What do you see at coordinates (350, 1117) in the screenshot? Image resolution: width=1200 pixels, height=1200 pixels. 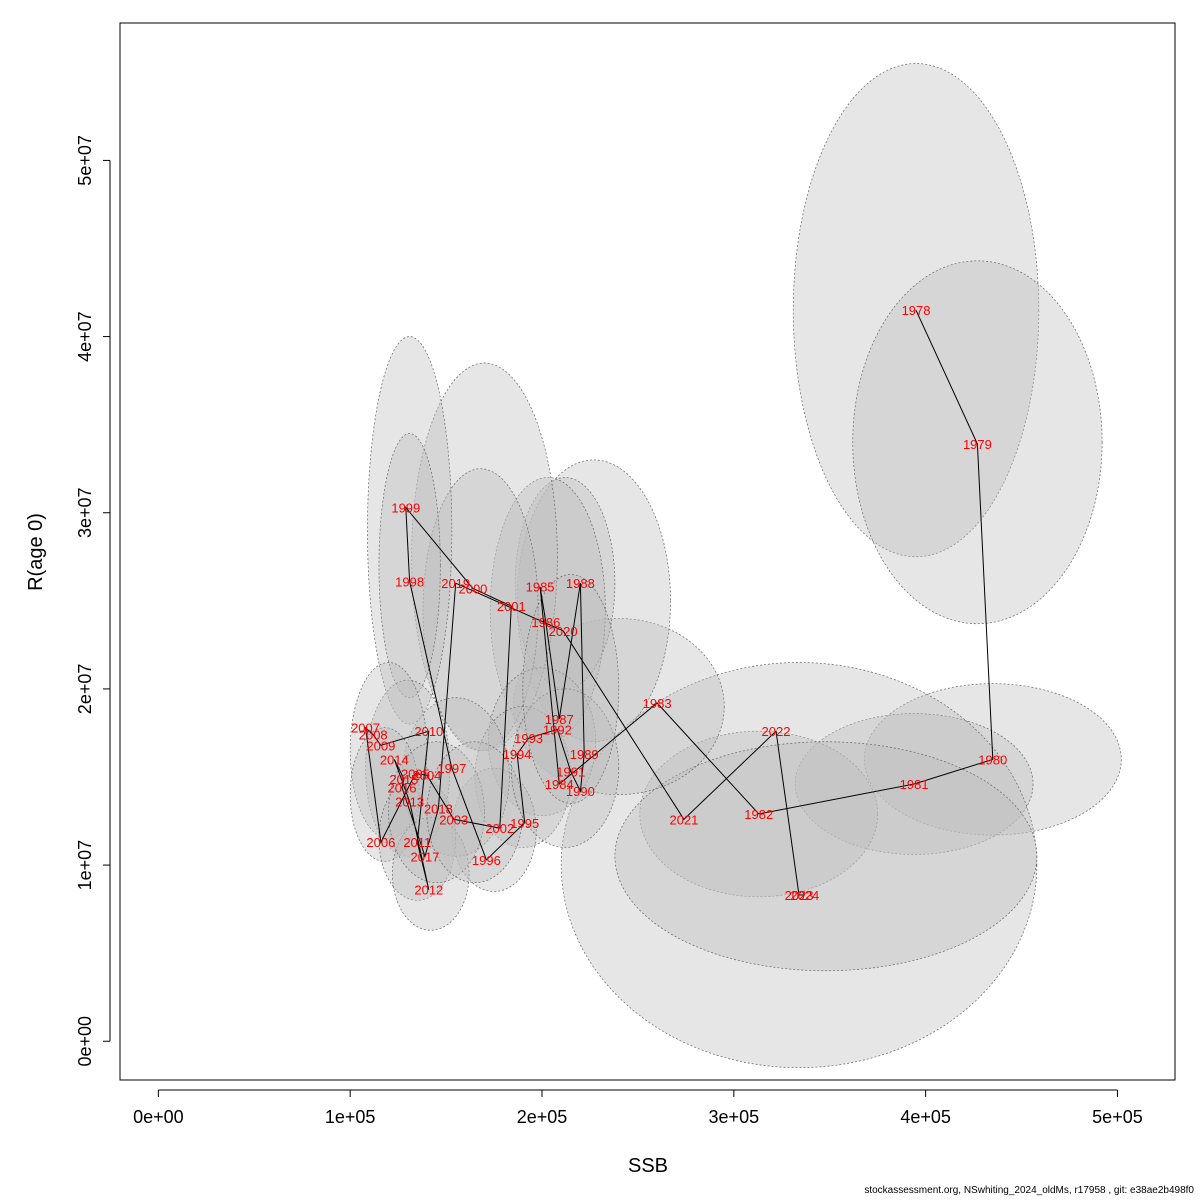 I see `x-tick-label: 1e+05` at bounding box center [350, 1117].